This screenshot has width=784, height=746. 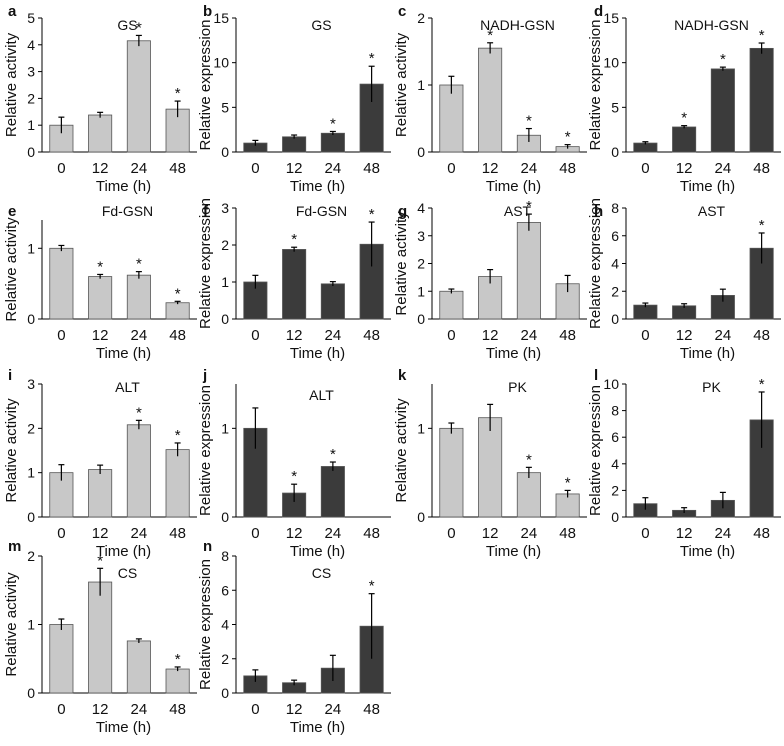 What do you see at coordinates (596, 375) in the screenshot?
I see `panel-letter: l` at bounding box center [596, 375].